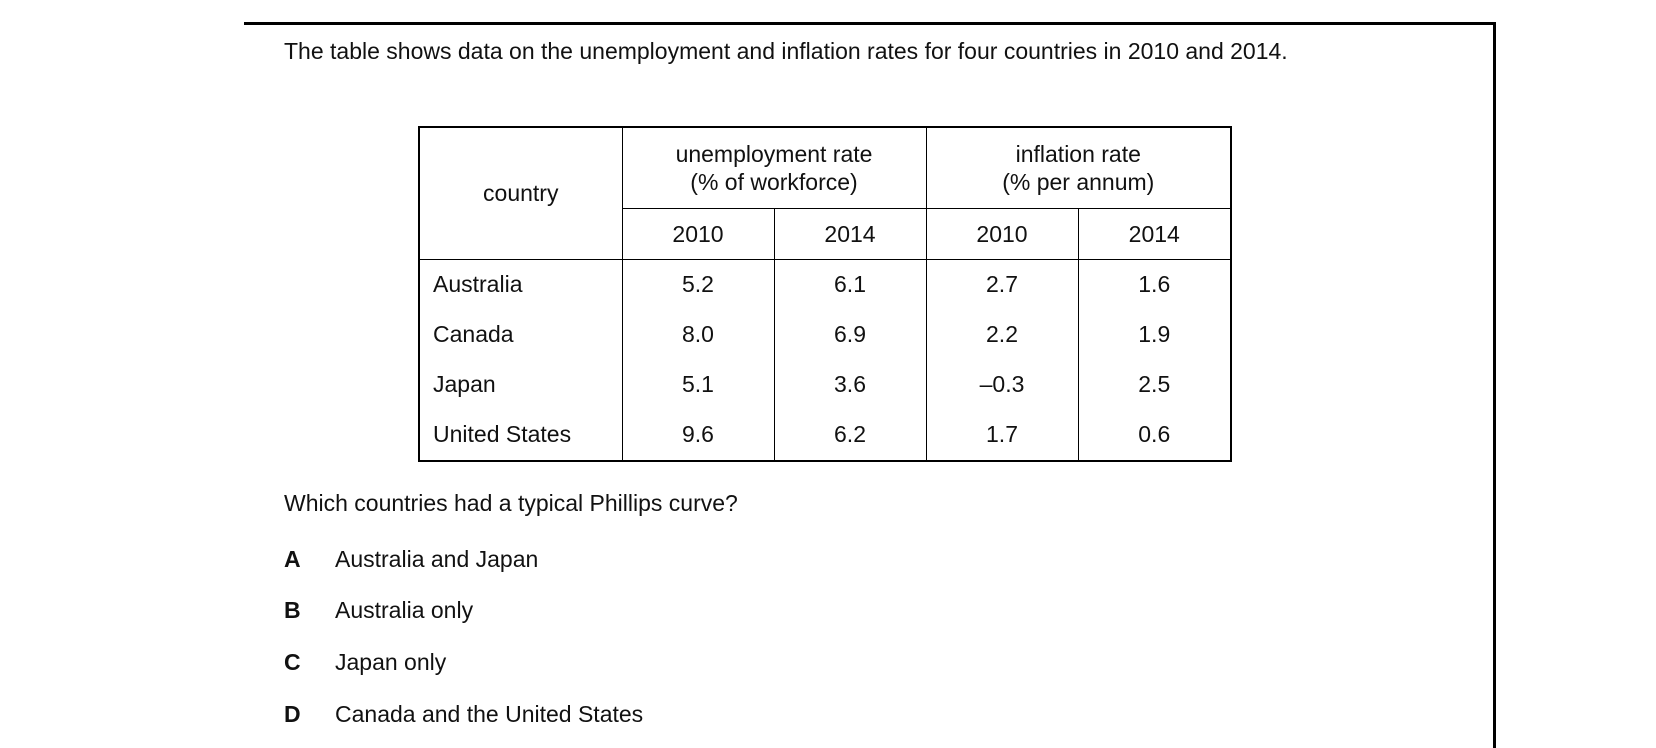  What do you see at coordinates (1154, 384) in the screenshot?
I see `value-cell: 2.5` at bounding box center [1154, 384].